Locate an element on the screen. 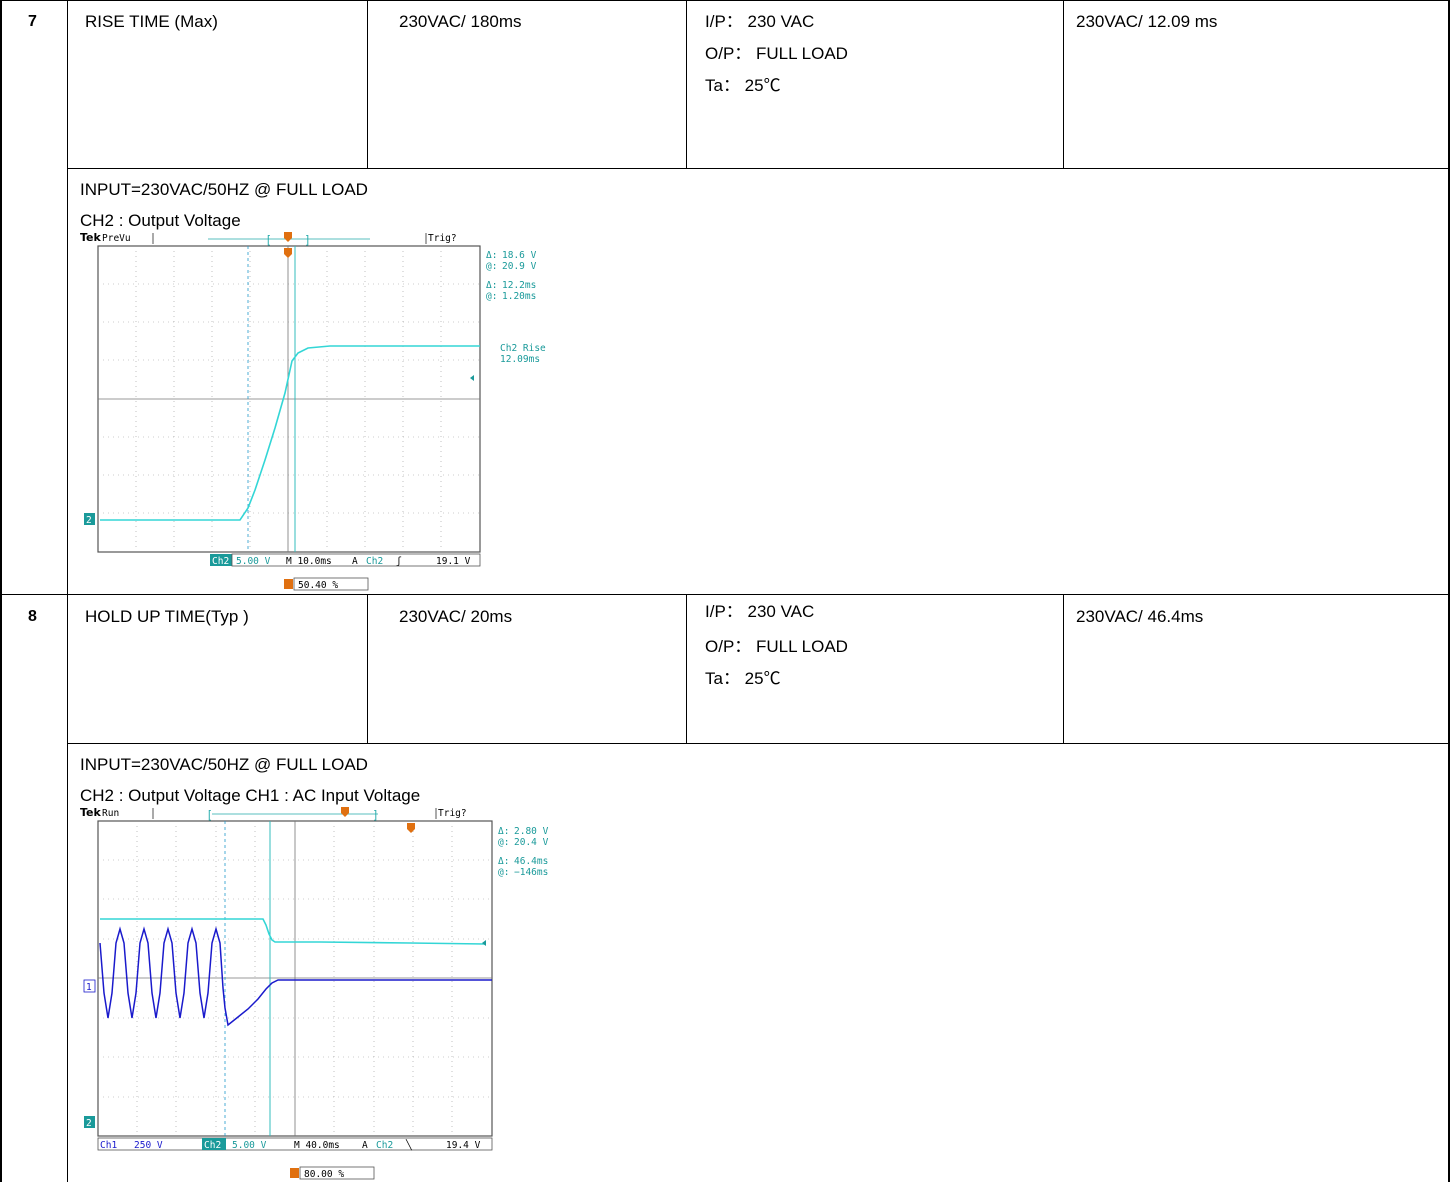  spec-value: 230VAC/ 180ms is located at coordinates (460, 21).